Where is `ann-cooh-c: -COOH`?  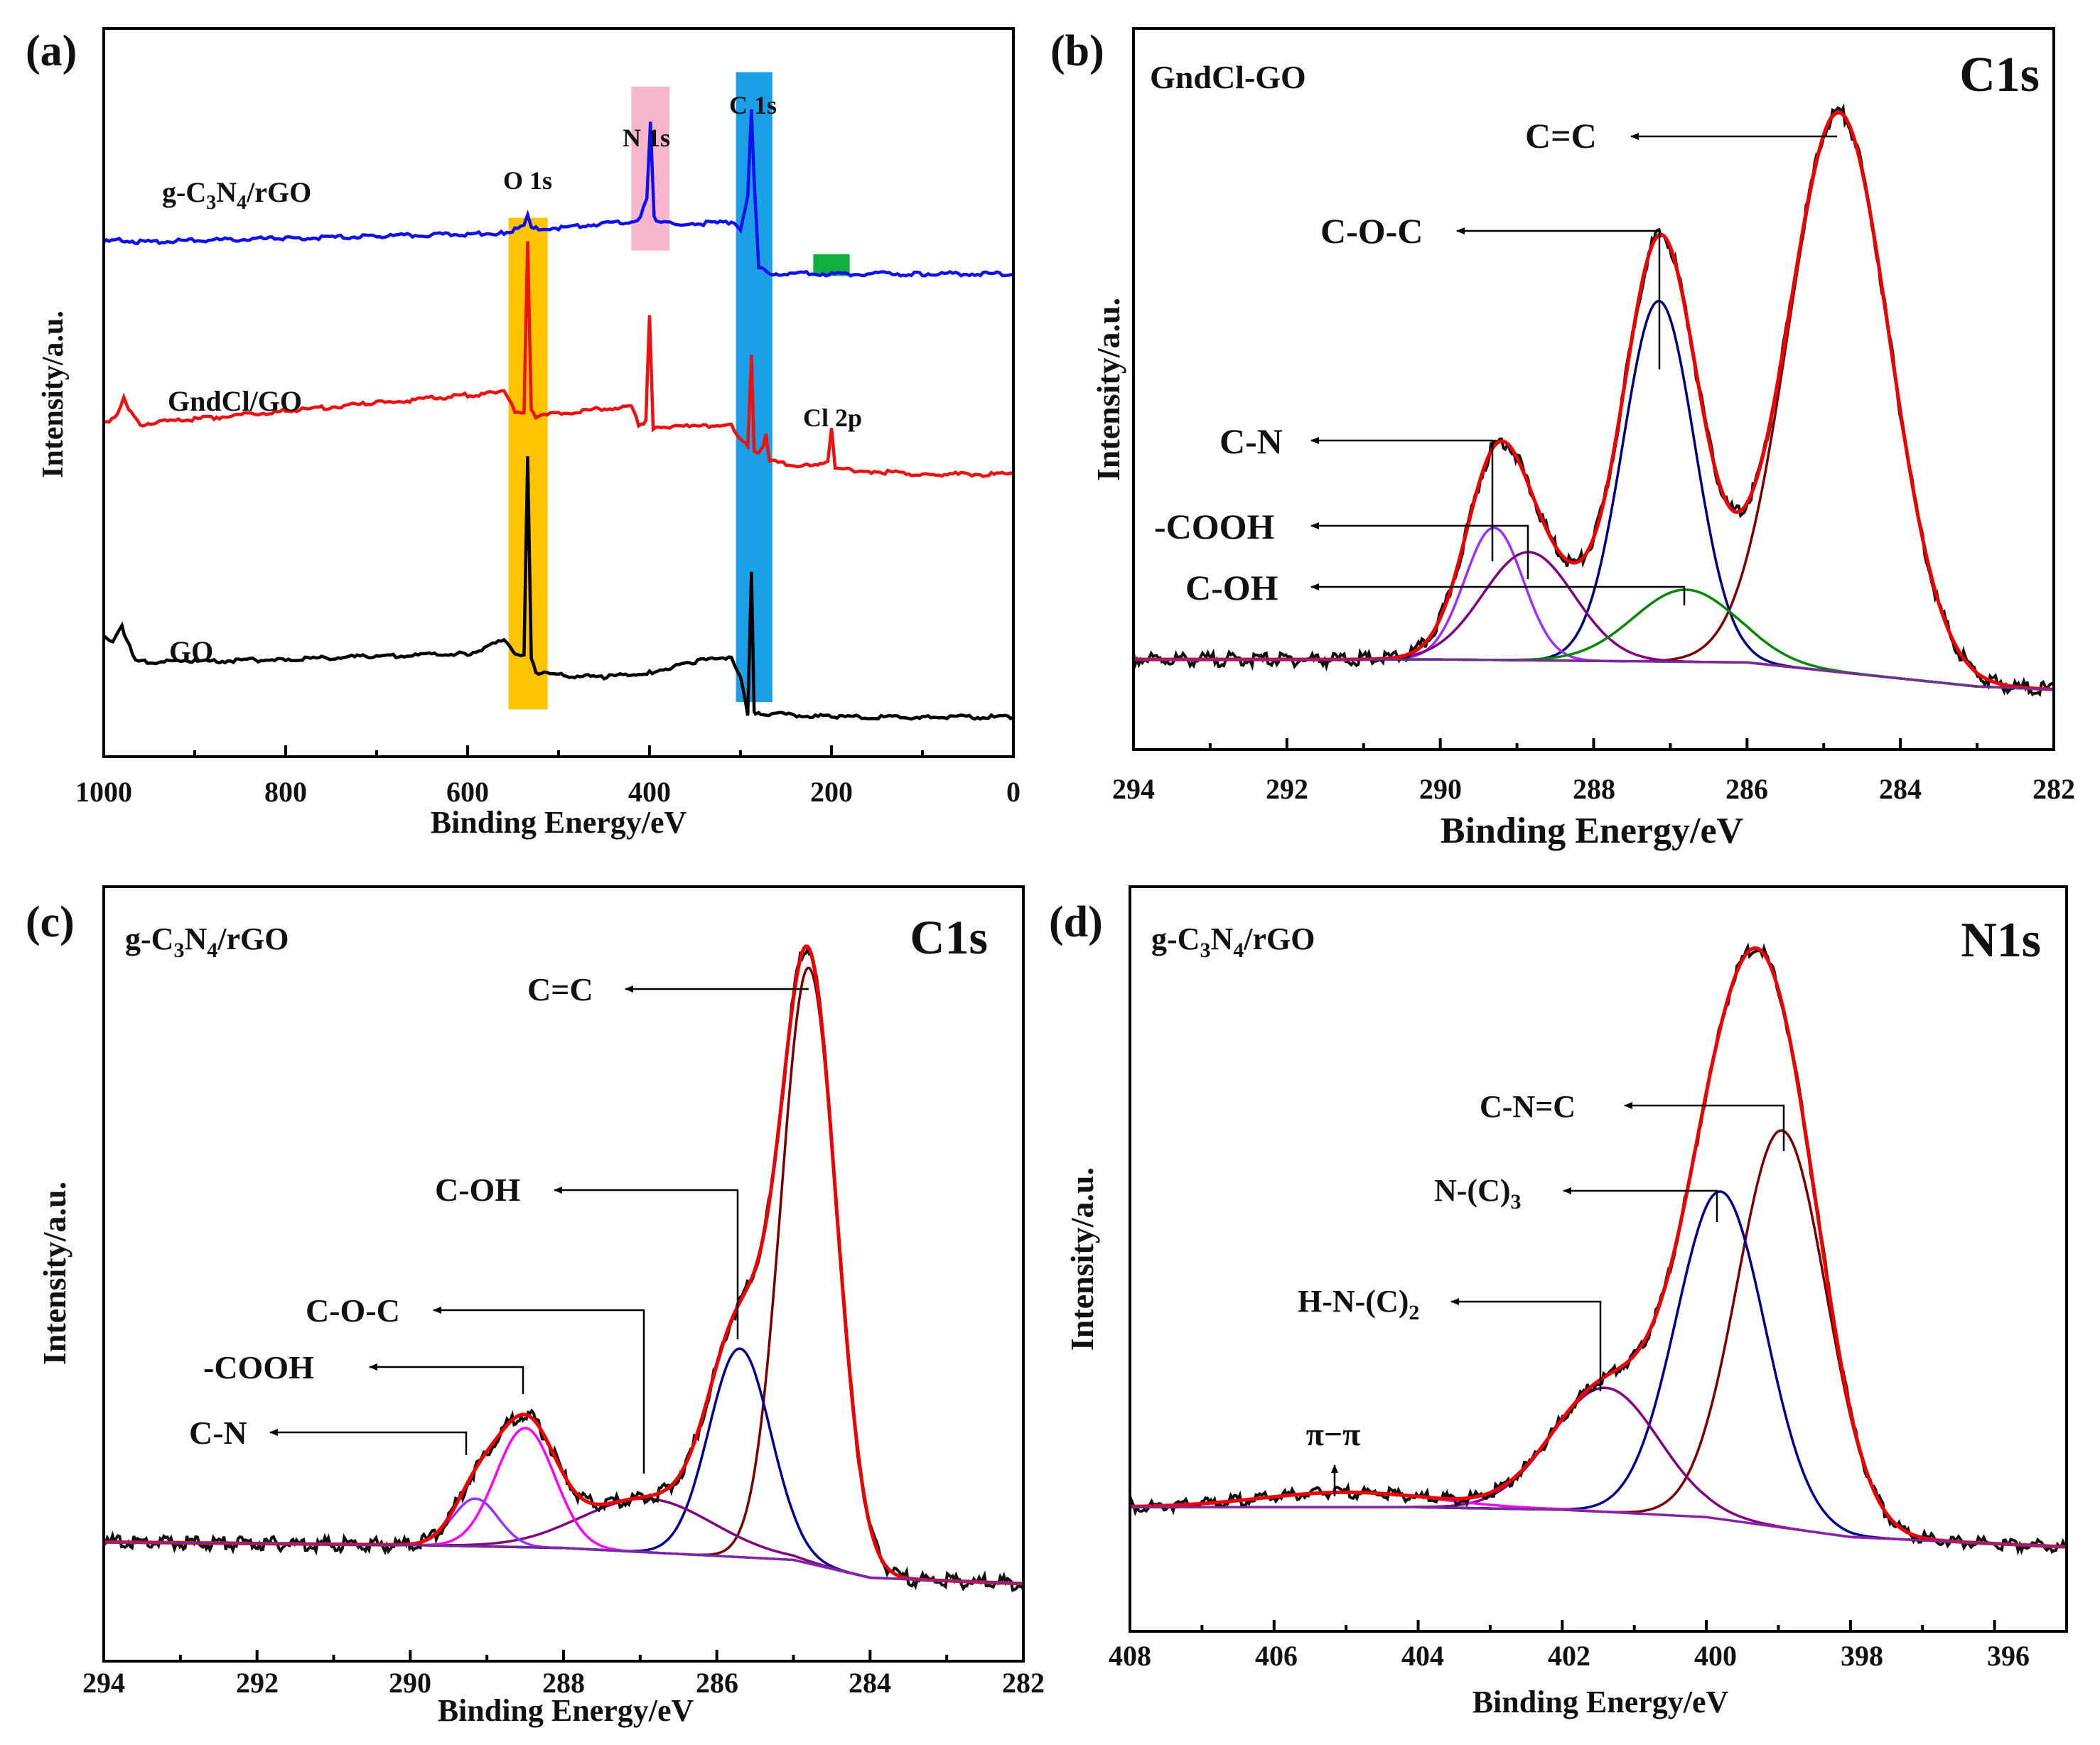 ann-cooh-c: -COOH is located at coordinates (259, 1367).